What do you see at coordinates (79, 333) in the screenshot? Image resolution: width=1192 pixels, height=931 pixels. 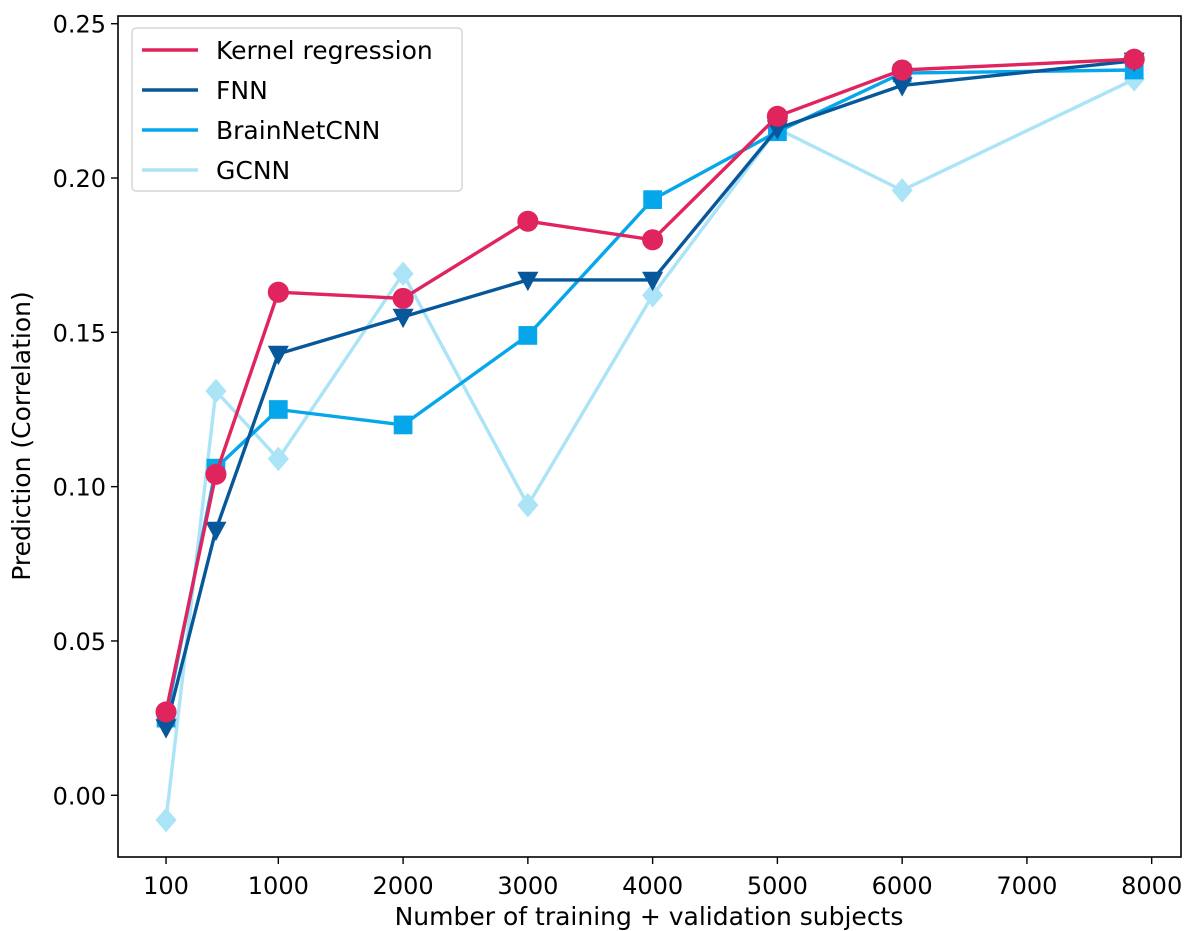 I see `y-tick-label: 0.15` at bounding box center [79, 333].